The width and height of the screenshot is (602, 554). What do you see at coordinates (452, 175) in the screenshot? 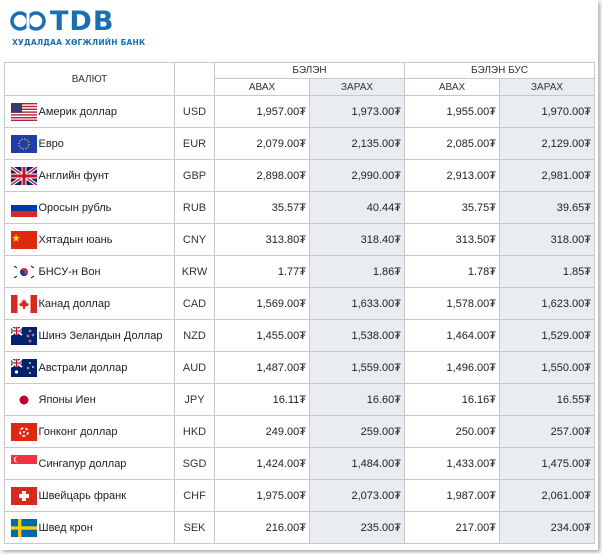
I see `noncash-buy-rate: 2,913.00₮` at bounding box center [452, 175].